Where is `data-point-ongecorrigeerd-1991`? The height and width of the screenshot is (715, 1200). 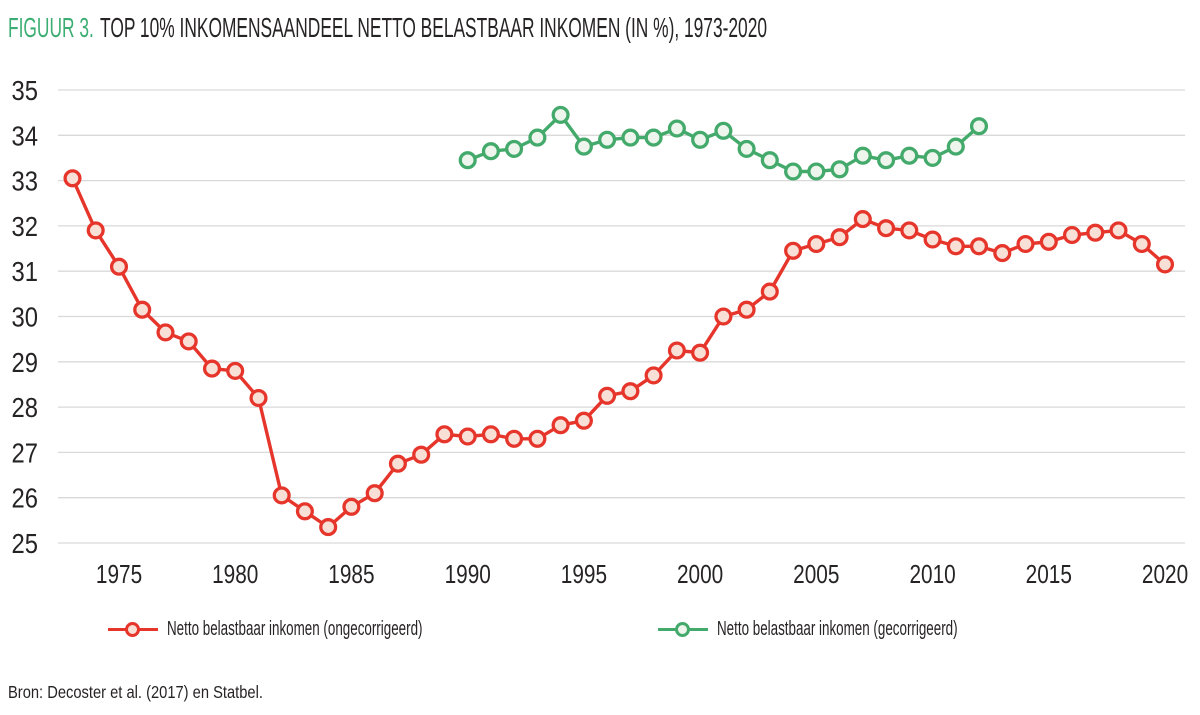 data-point-ongecorrigeerd-1991 is located at coordinates (490, 434).